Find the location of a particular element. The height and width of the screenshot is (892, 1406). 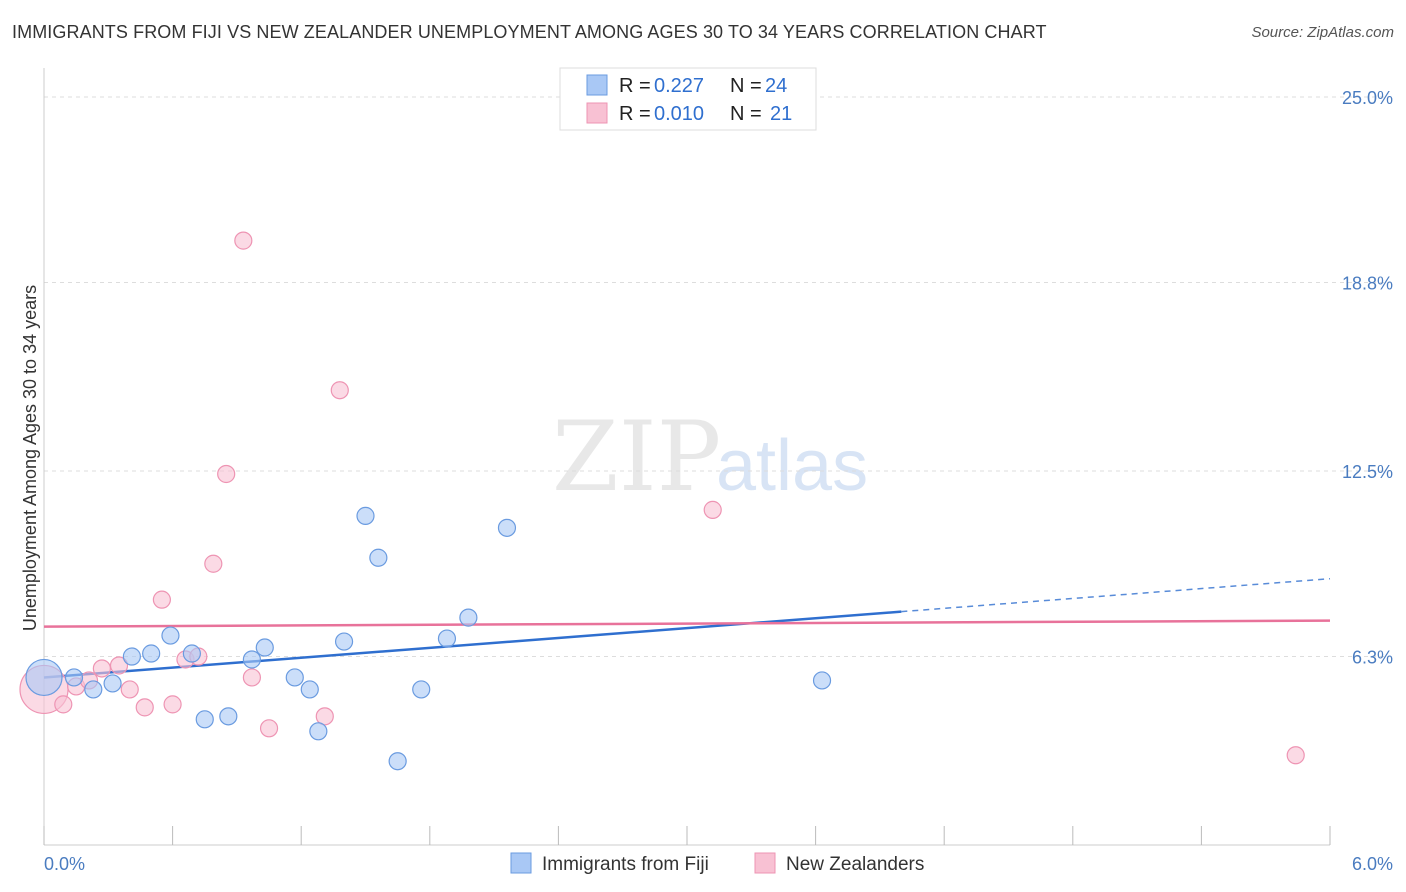

y-tick-label: 18.8% is located at coordinates (1367, 284).